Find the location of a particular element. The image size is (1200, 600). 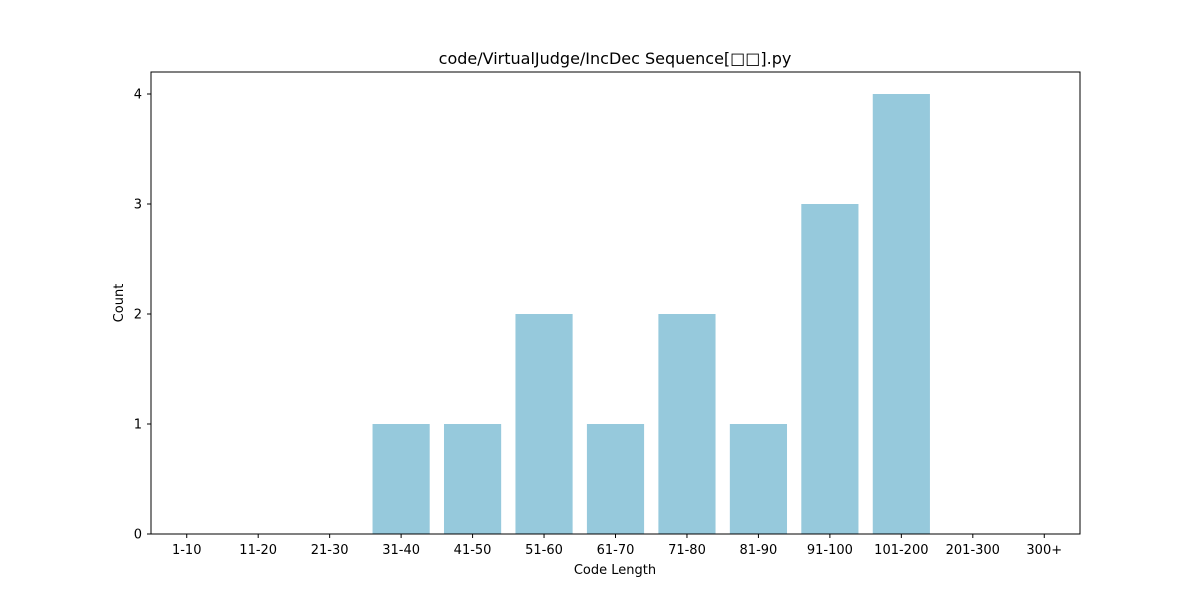

x-tick-label: 31-40 is located at coordinates (401, 550).